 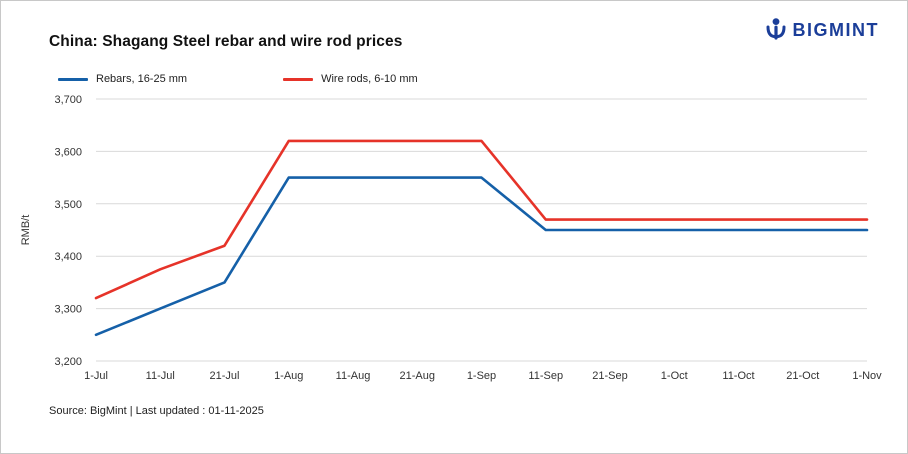 I want to click on x-tick-label: 11-Oct, so click(x=738, y=376).